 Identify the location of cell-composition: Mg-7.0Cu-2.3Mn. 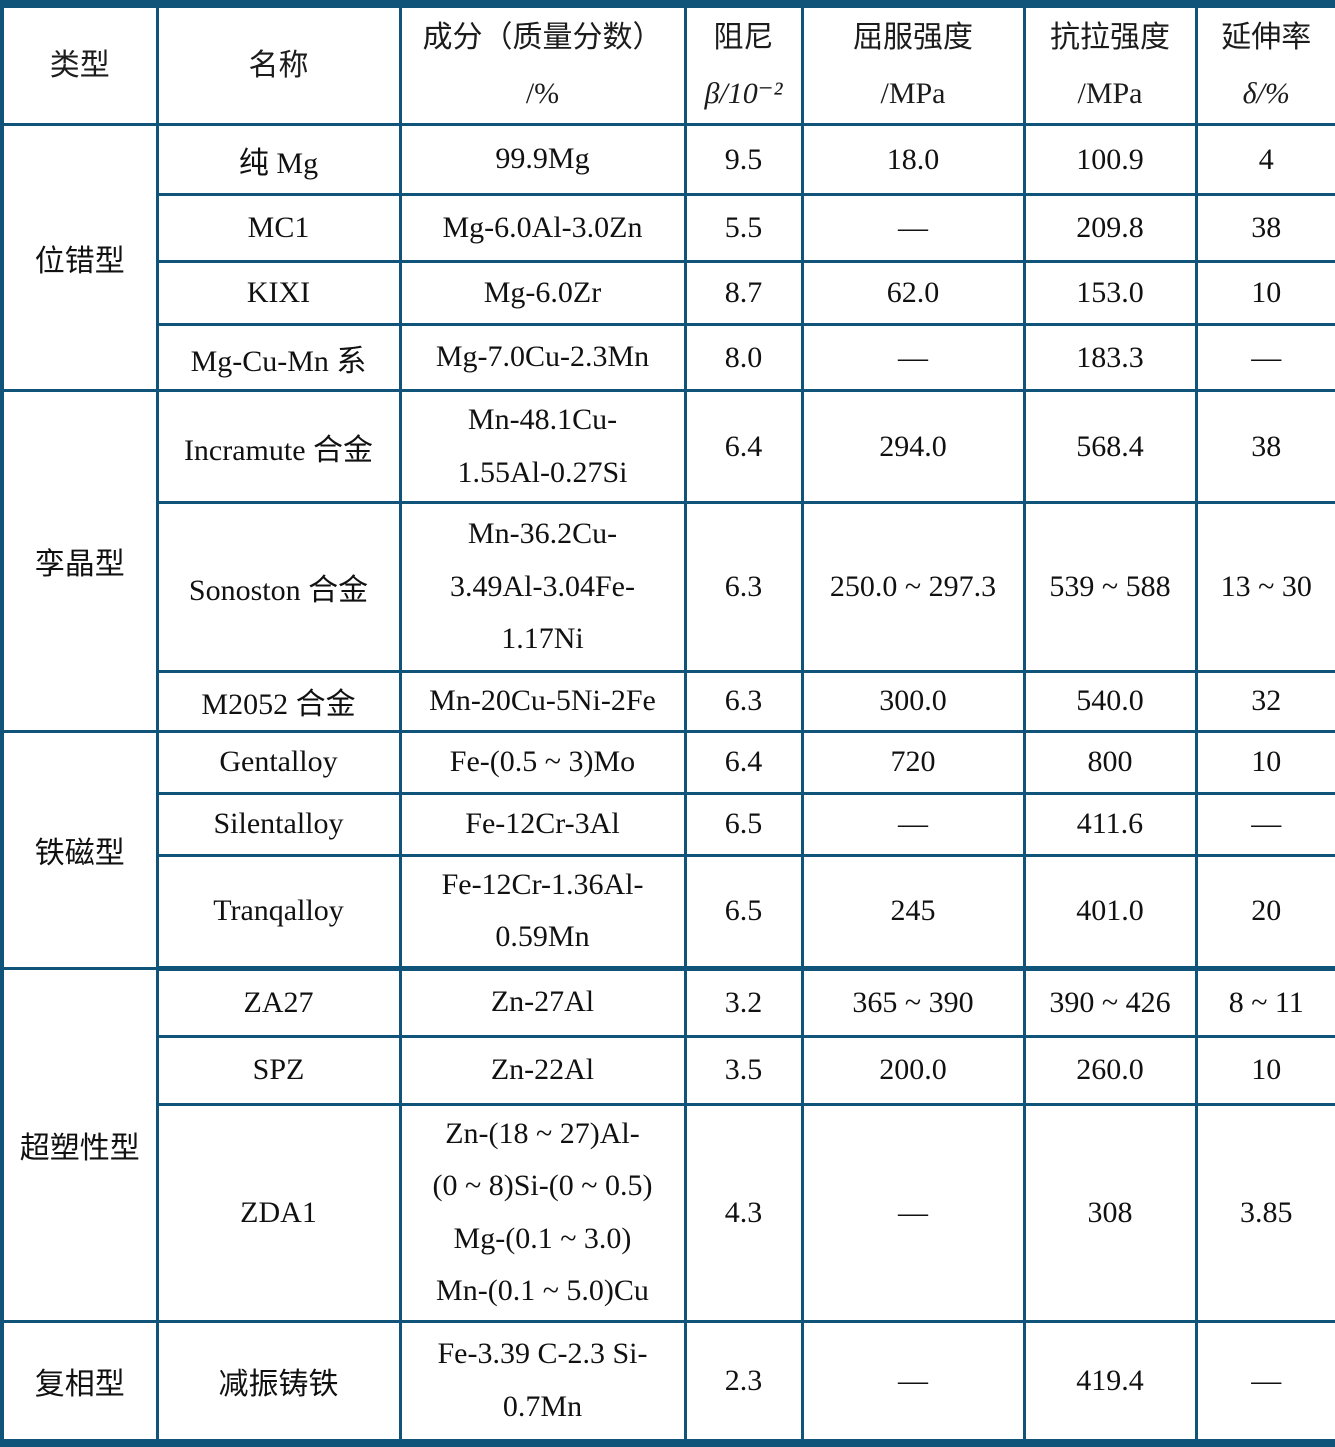
(542, 357).